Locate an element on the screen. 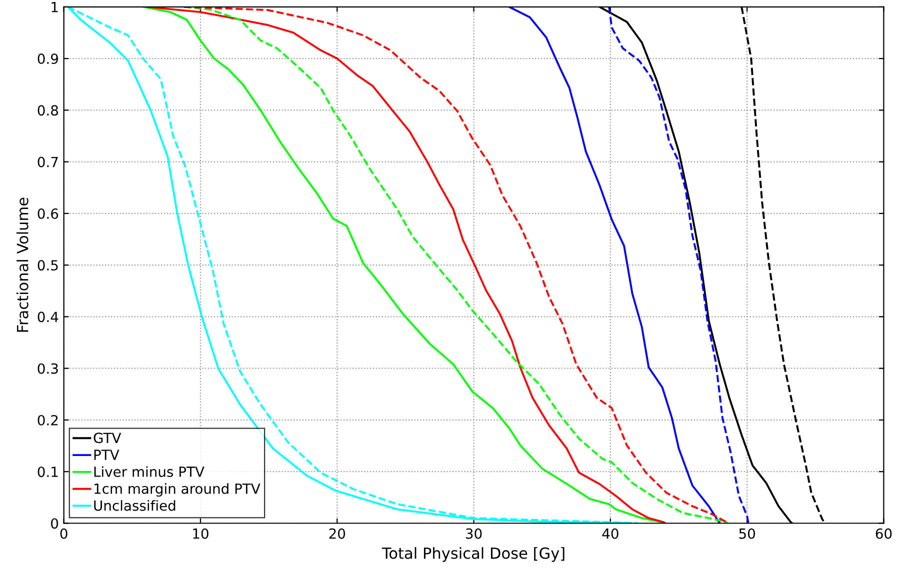 This screenshot has height=575, width=899. y-tick-label: 0.7 is located at coordinates (48, 162).